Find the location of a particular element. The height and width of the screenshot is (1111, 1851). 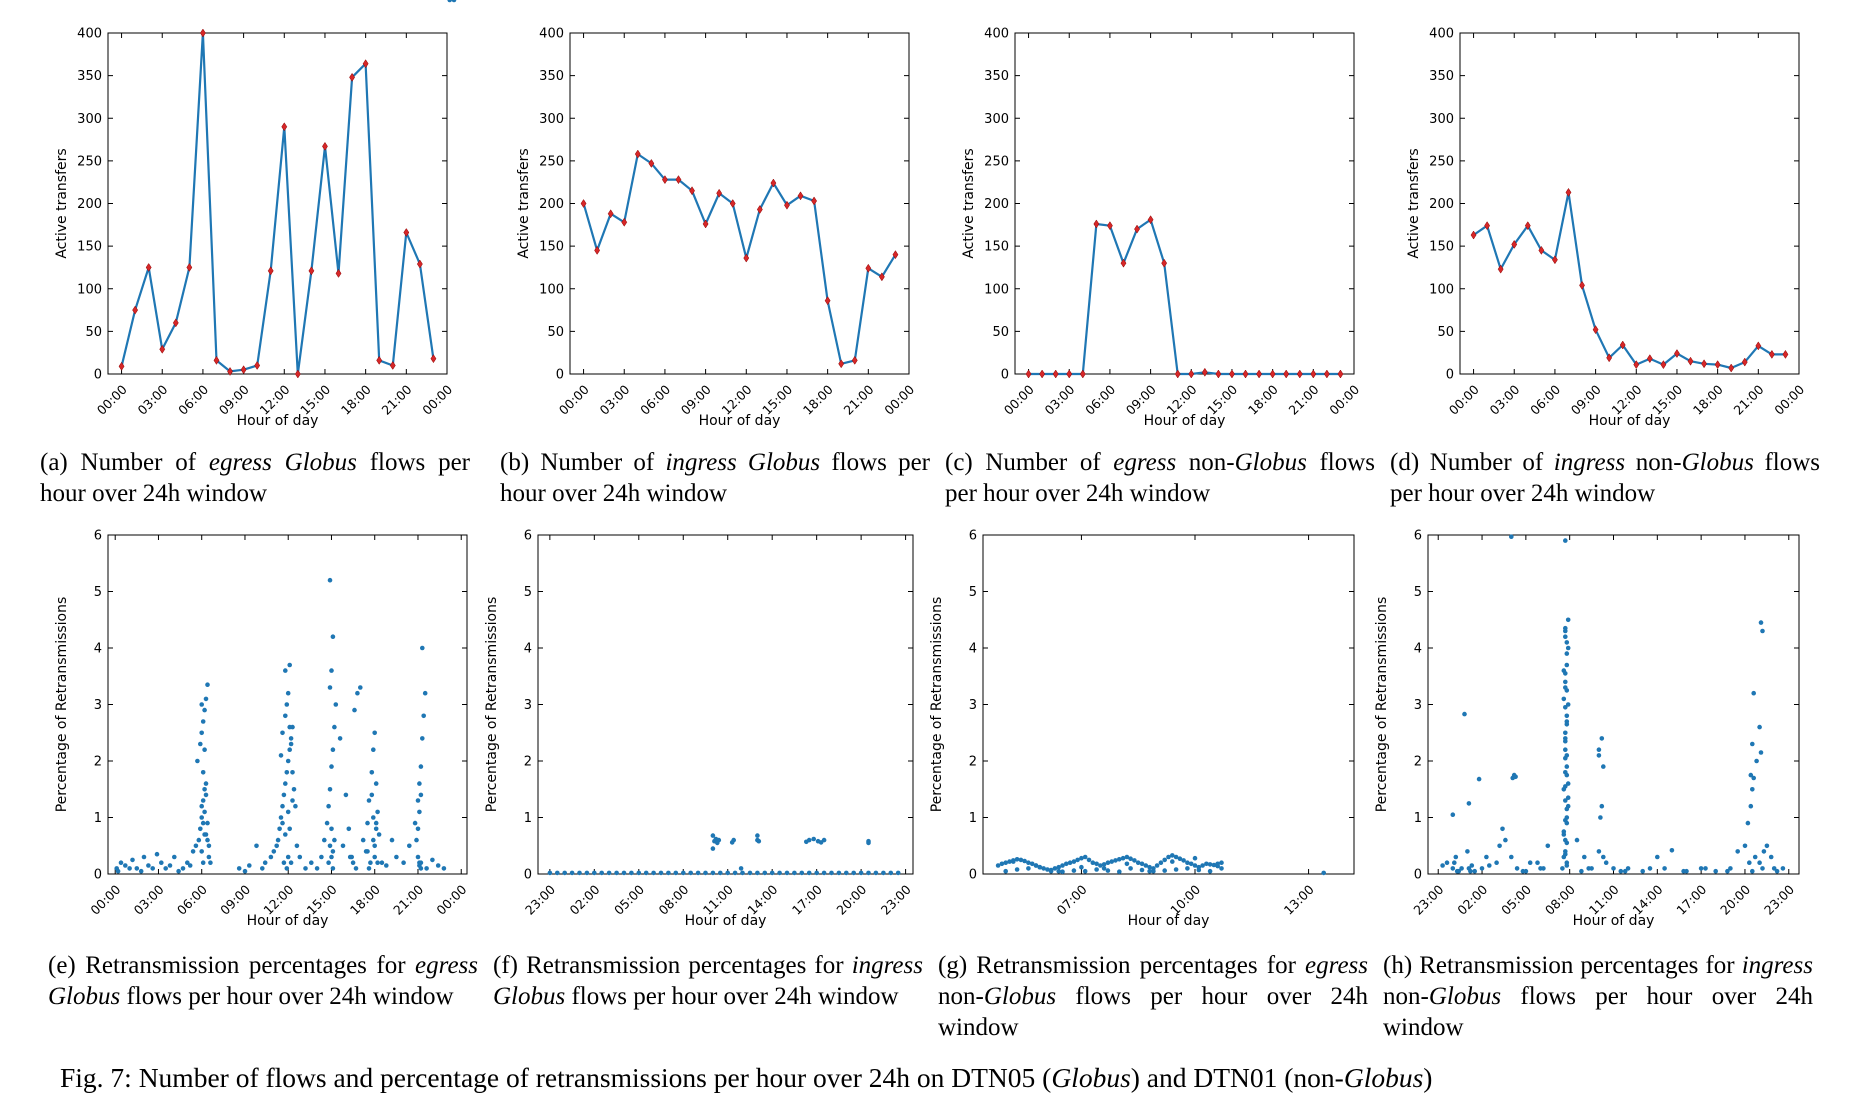

y-tick-label: 5 is located at coordinates (973, 592).